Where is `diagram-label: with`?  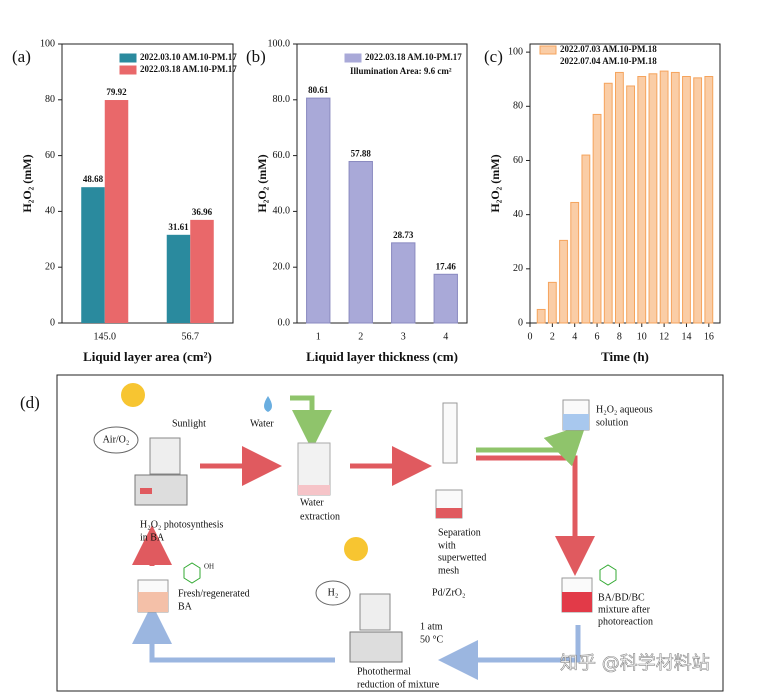 diagram-label: with is located at coordinates (447, 545).